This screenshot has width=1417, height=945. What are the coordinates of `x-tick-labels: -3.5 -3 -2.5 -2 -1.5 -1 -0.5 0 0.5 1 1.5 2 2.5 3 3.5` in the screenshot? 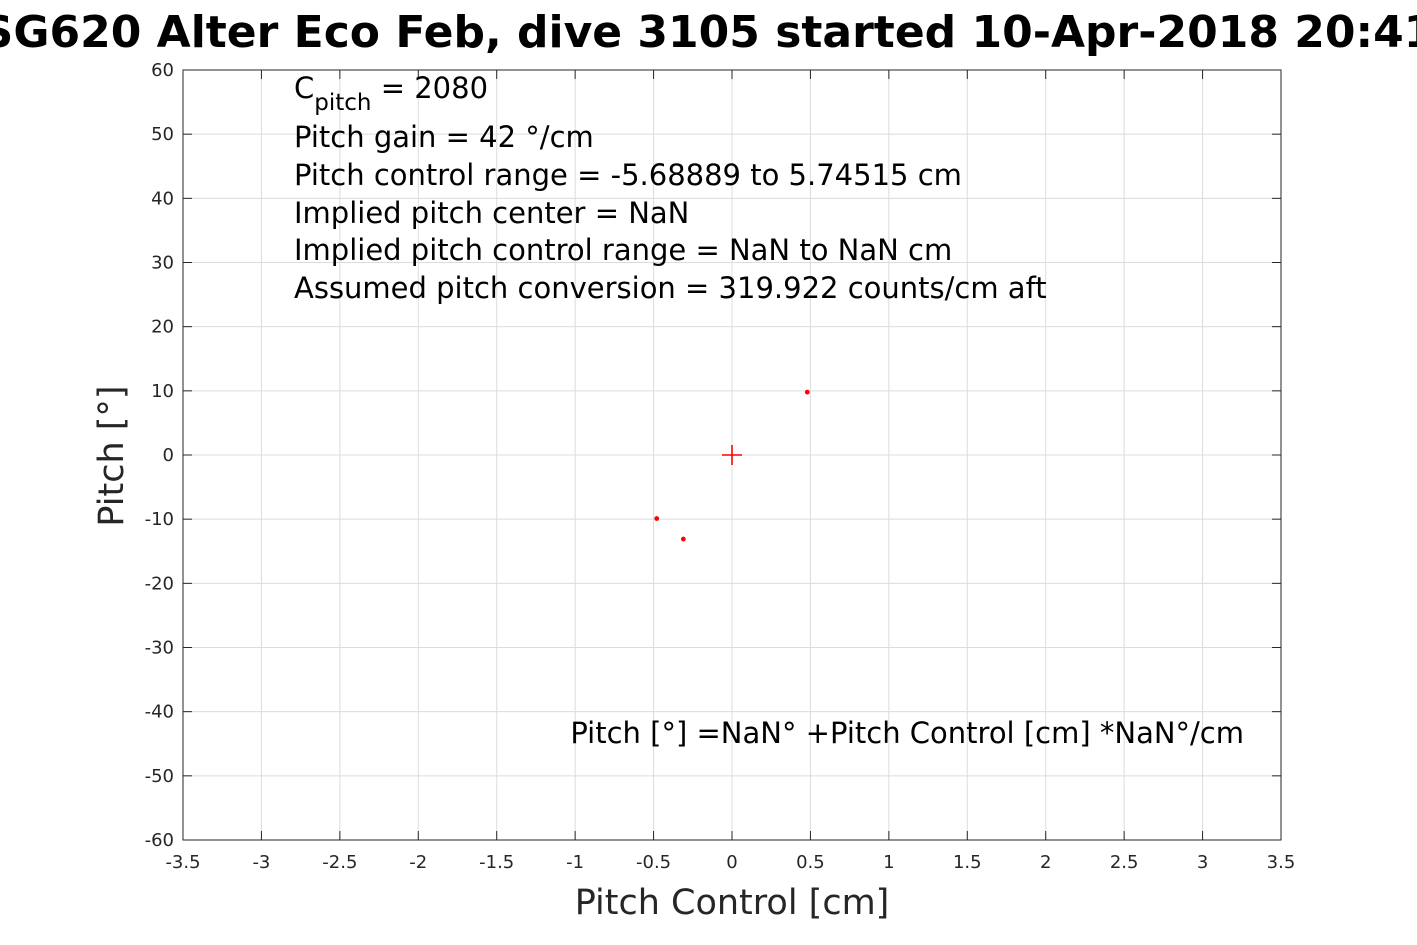 It's located at (730, 862).